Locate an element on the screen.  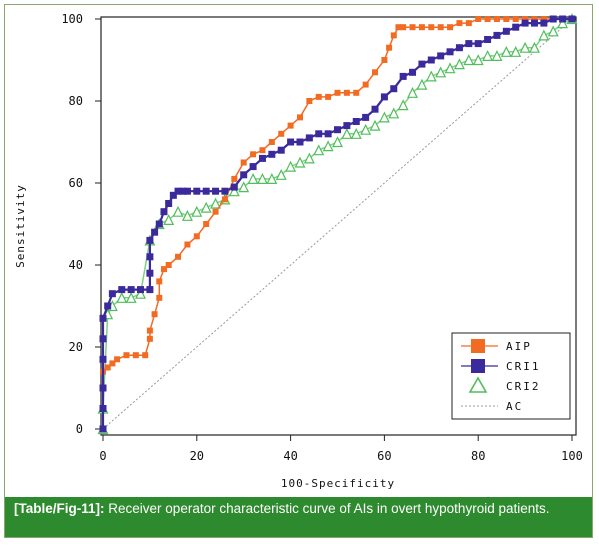
legend: AIP CRI1 CRI2 AC is located at coordinates (511, 376).